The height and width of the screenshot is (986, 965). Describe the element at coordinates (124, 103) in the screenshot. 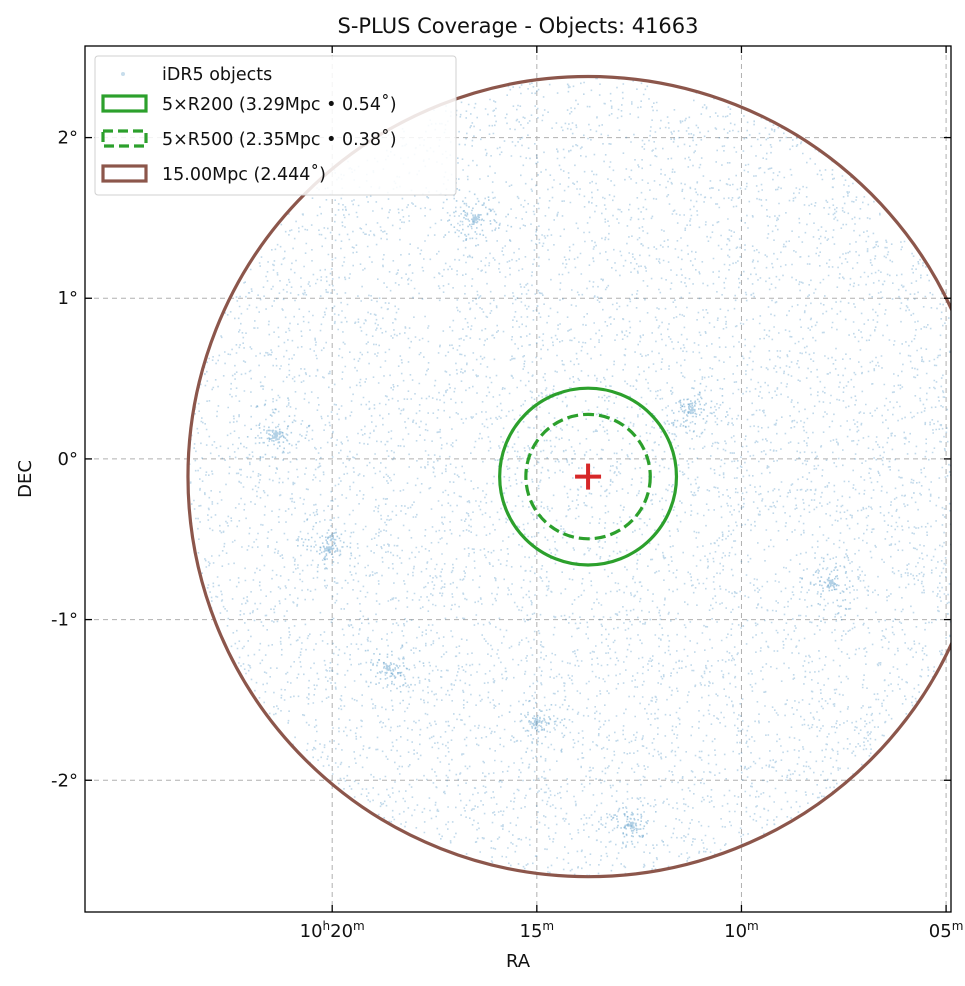

I see `legend-marker-r200` at that location.